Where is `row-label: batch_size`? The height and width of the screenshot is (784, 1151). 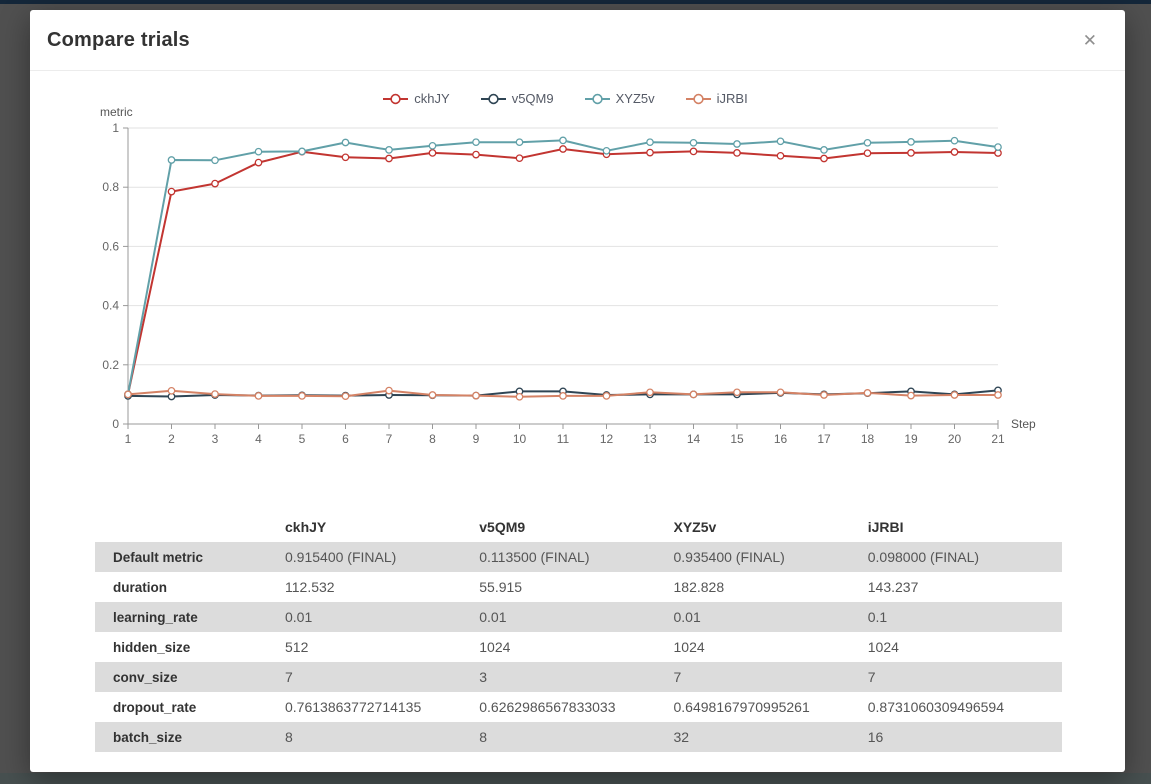 row-label: batch_size is located at coordinates (148, 737).